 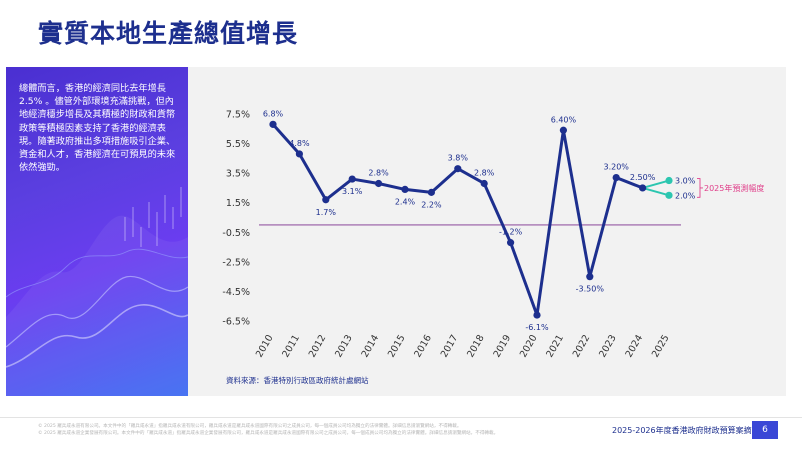 I want to click on data-label: 2.4%, so click(x=405, y=201).